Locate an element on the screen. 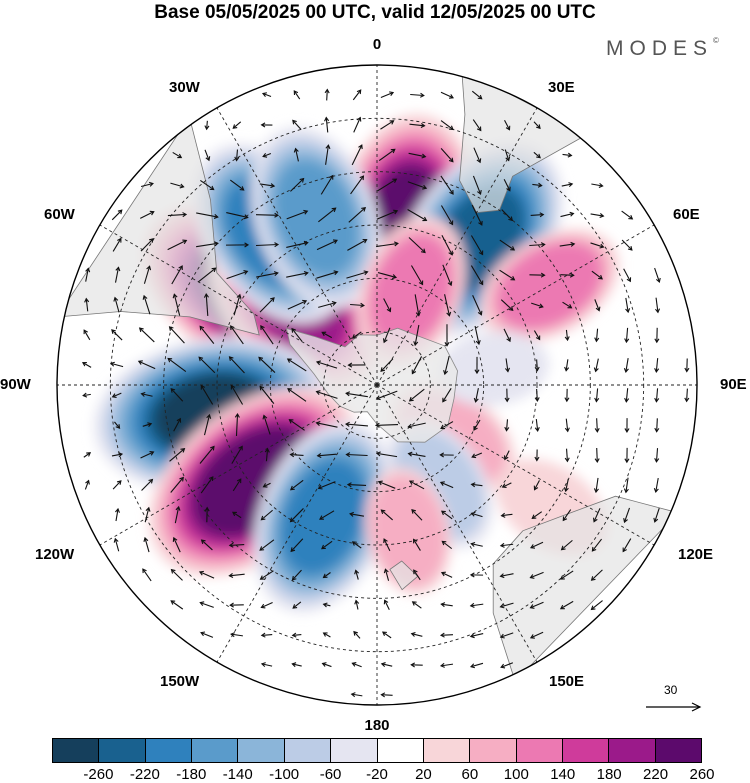  colorbar-tick-label: 100 is located at coordinates (516, 774).